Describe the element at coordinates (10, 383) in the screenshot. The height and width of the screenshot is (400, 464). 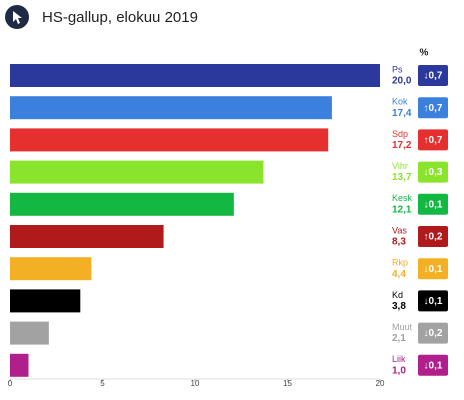
I see `x-tick-label: 0` at that location.